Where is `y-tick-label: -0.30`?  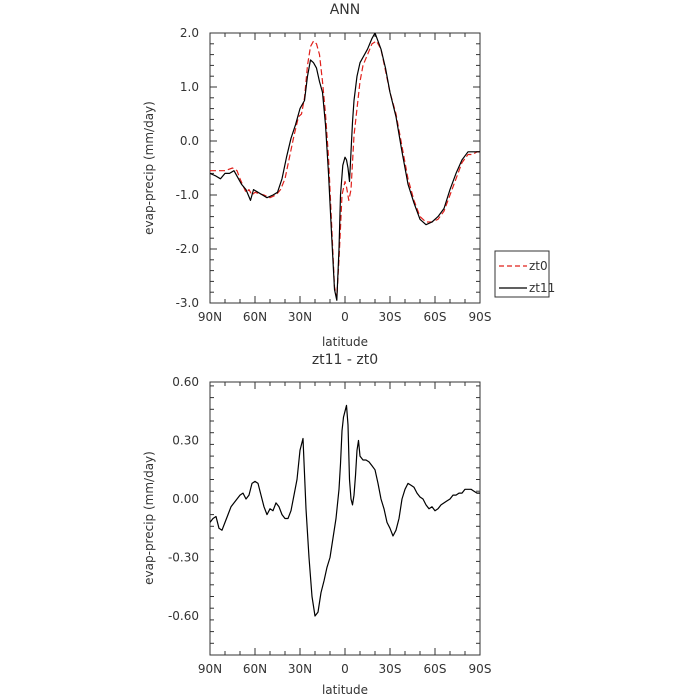 y-tick-label: -0.30 is located at coordinates (183, 558).